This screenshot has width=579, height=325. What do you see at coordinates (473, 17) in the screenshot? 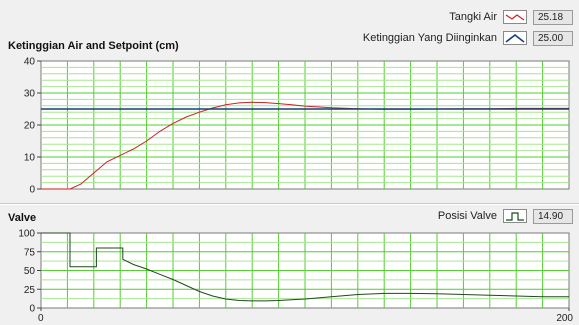
I see `legend-label-tangki-air: Tangki Air` at bounding box center [473, 17].